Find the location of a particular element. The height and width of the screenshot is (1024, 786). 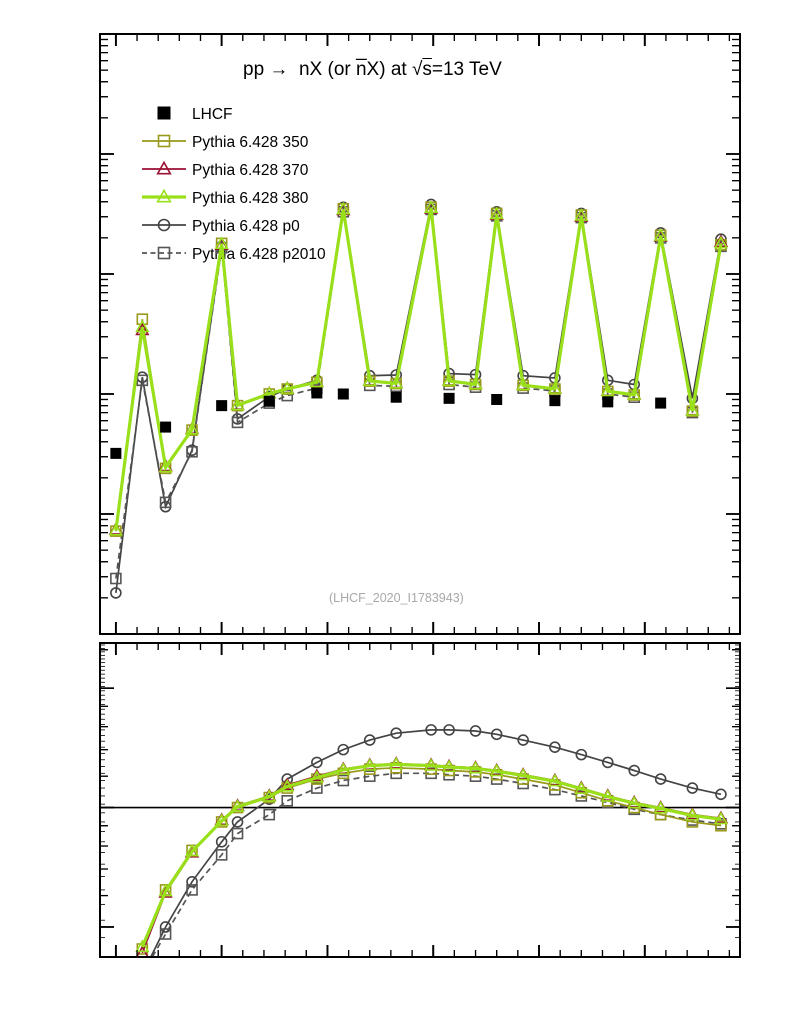

ratio-bottom-mask is located at coordinates (393, 991).